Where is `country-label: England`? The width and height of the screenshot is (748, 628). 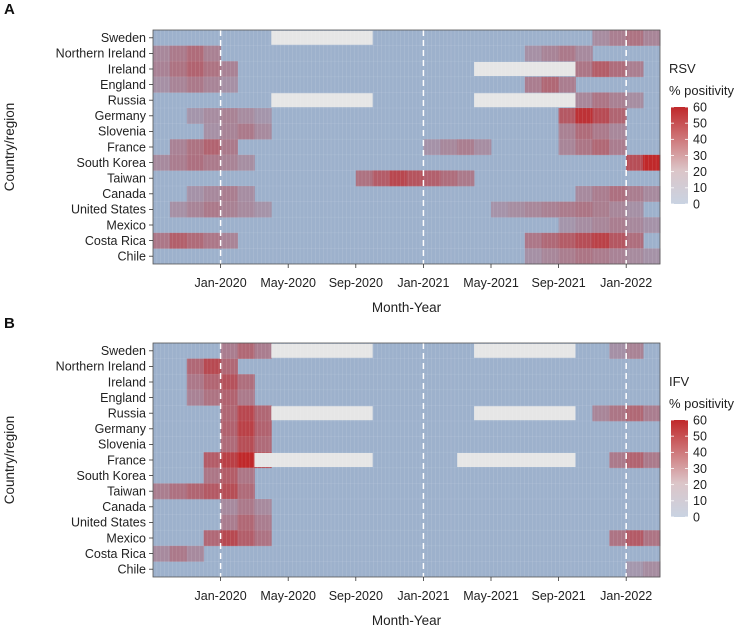
country-label: England is located at coordinates (123, 398).